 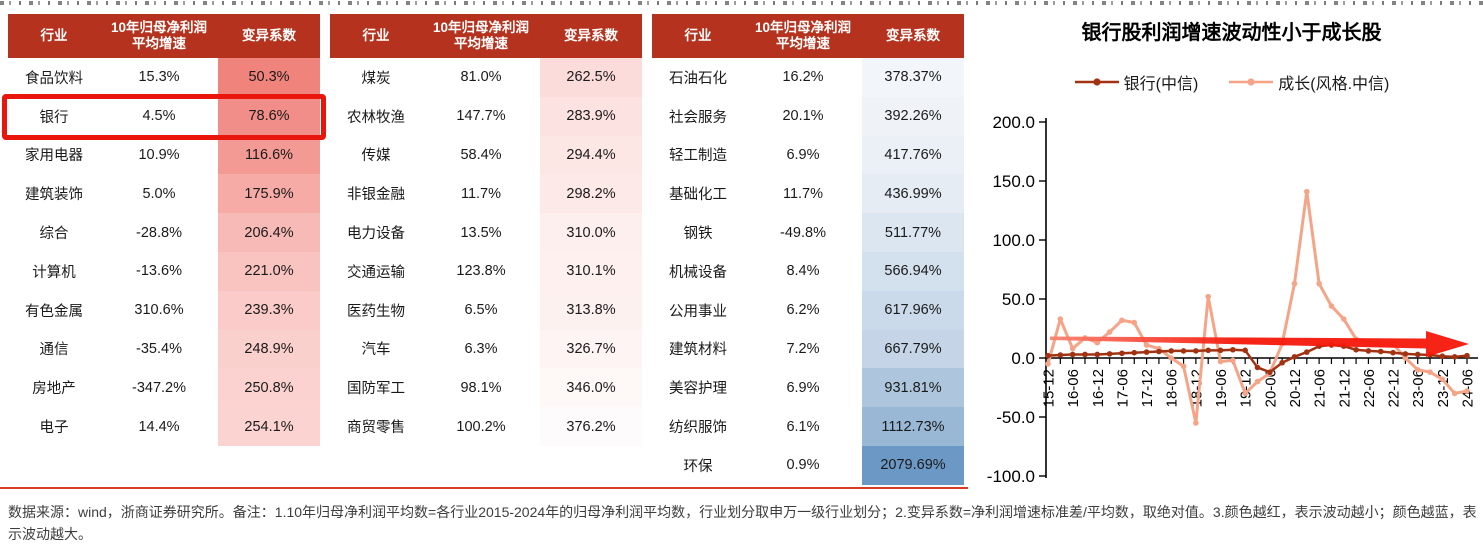 What do you see at coordinates (1023, 358) in the screenshot?
I see `y-axis-tick-label: 0.0` at bounding box center [1023, 358].